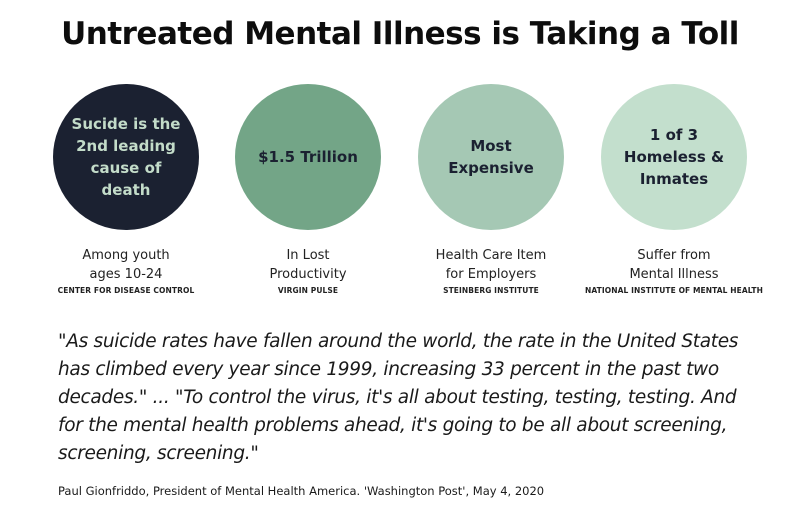 The width and height of the screenshot is (800, 520). Describe the element at coordinates (491, 265) in the screenshot. I see `stat-caption: Health Care Item for Employers` at that location.